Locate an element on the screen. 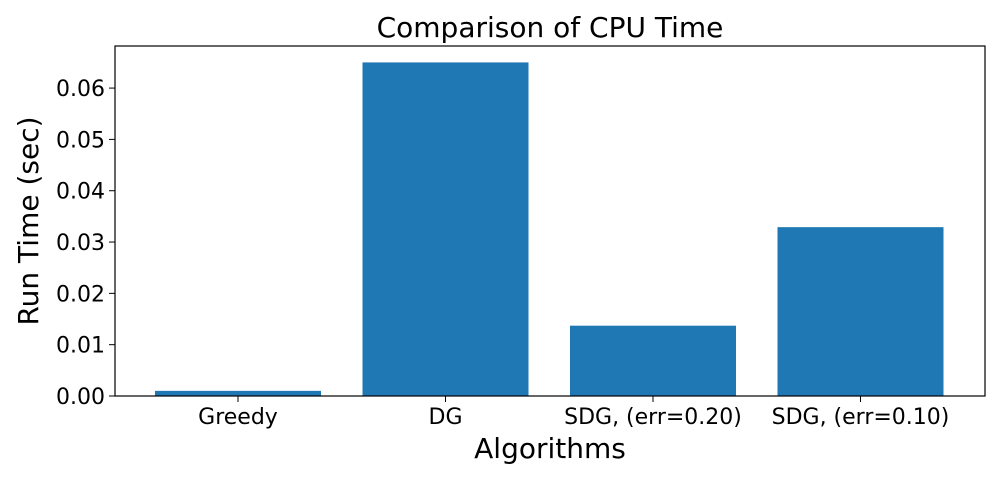 This screenshot has height=480, width=1000. x-tick-label-3: SDG, (err=0.10) is located at coordinates (861, 417).